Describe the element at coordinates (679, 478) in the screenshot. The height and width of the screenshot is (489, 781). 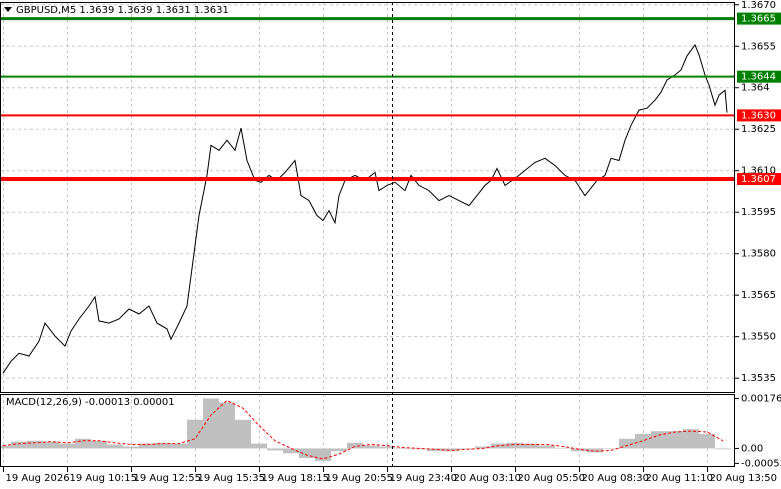
I see `x-tick-label: 20 Aug 11:10` at that location.